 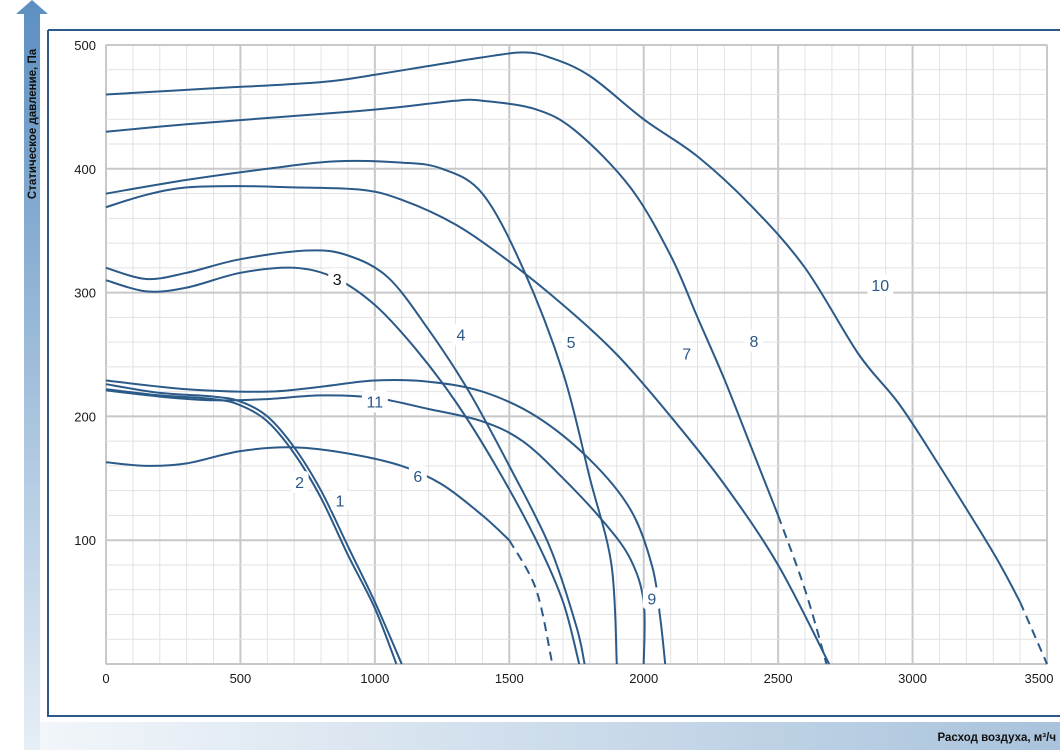 I want to click on curve-label-10: 10, so click(x=880, y=286).